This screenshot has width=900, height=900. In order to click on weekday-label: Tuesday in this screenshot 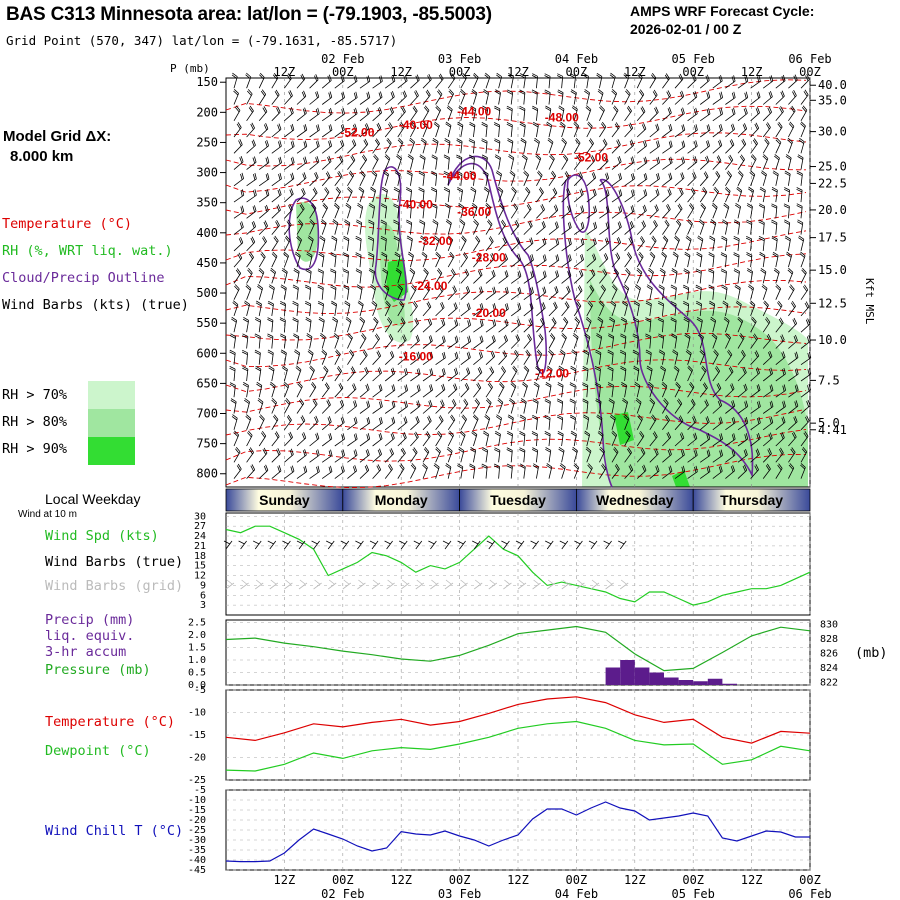, I will do `click(518, 500)`.